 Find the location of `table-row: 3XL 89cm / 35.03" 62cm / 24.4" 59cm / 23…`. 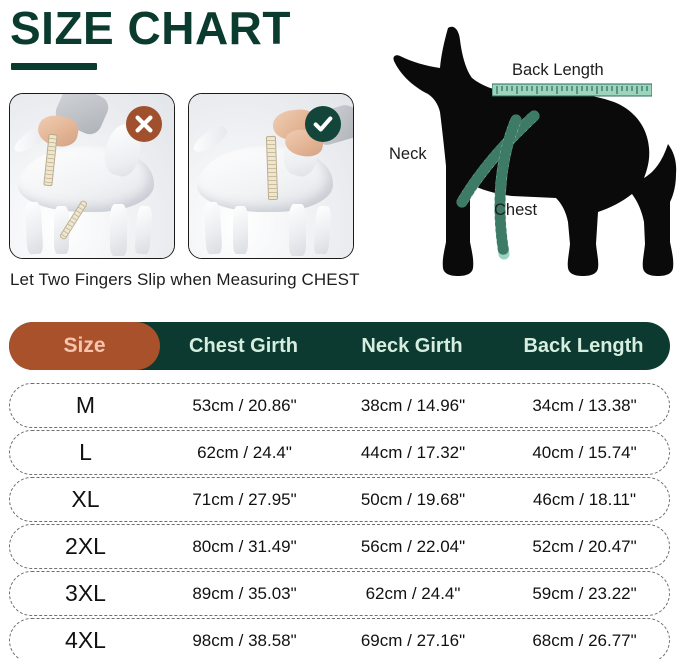

table-row: 3XL 89cm / 35.03" 62cm / 24.4" 59cm / 23… is located at coordinates (339, 593).